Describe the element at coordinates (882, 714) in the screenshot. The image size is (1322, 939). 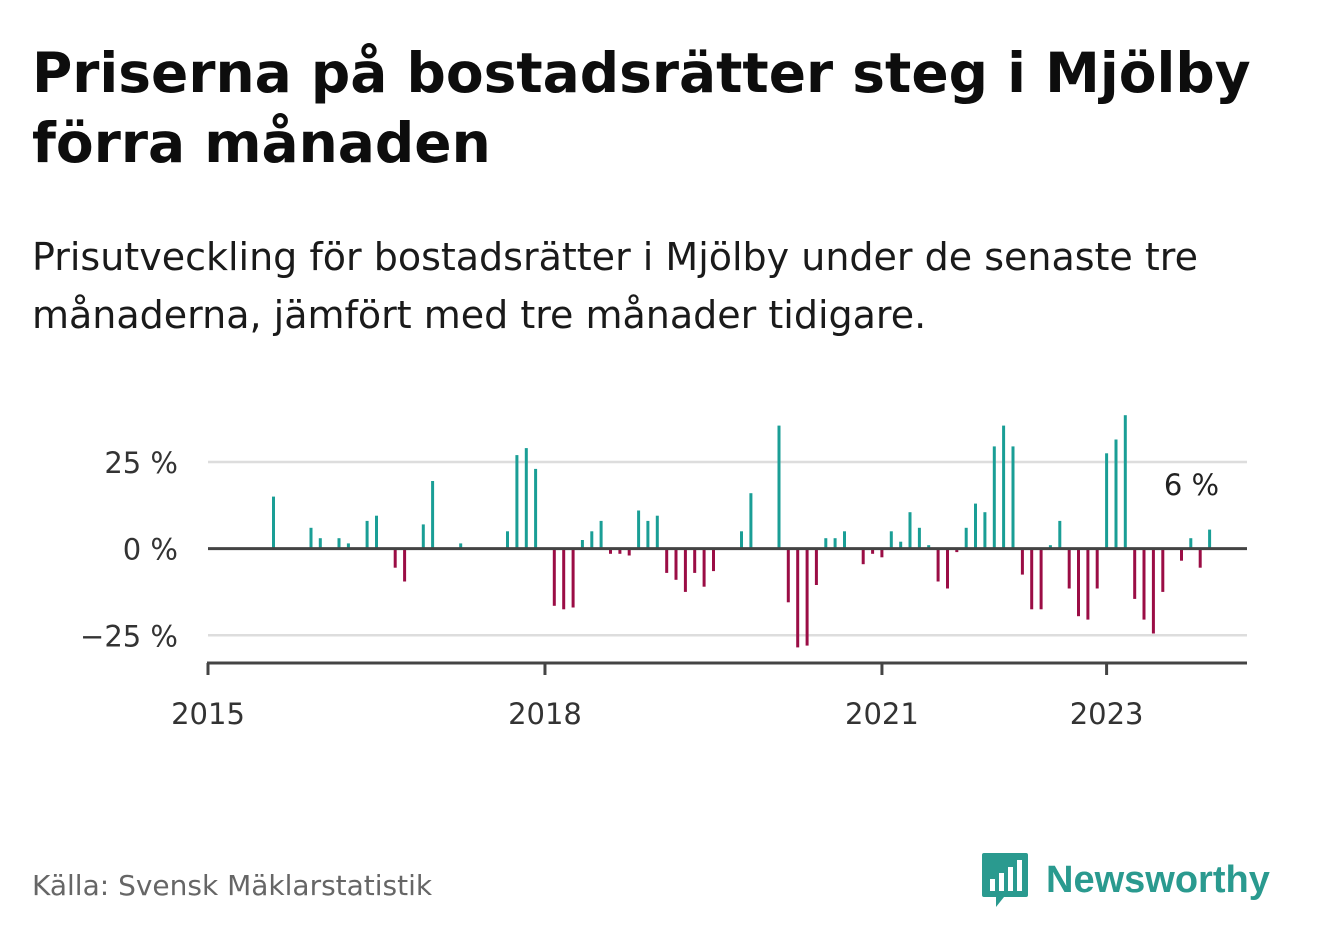
I see `x-tick-label: 2021` at that location.